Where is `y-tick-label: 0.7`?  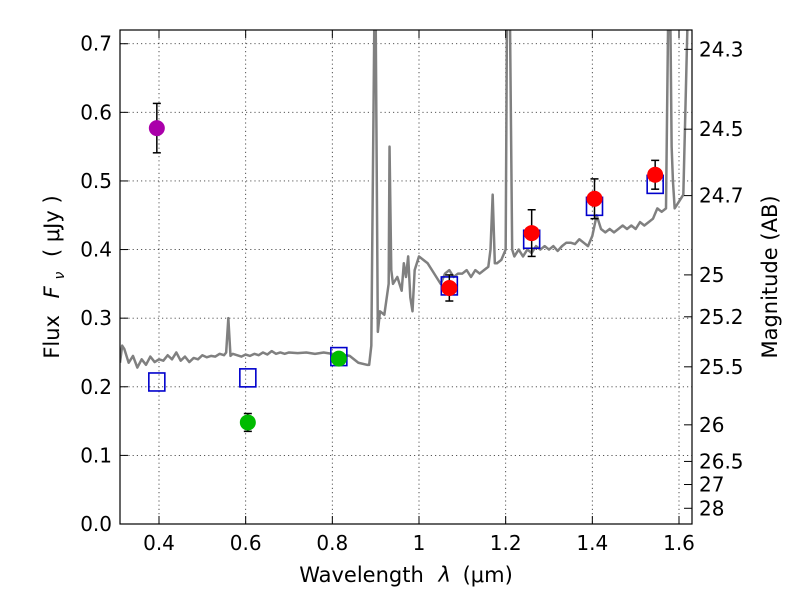 y-tick-label: 0.7 is located at coordinates (96, 44).